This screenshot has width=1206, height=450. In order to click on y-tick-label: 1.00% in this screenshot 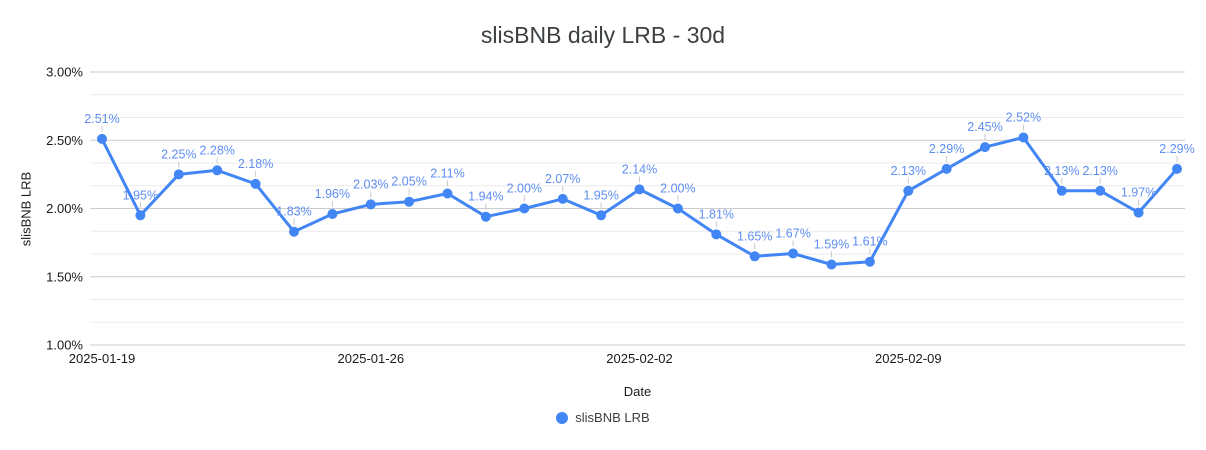, I will do `click(64, 345)`.